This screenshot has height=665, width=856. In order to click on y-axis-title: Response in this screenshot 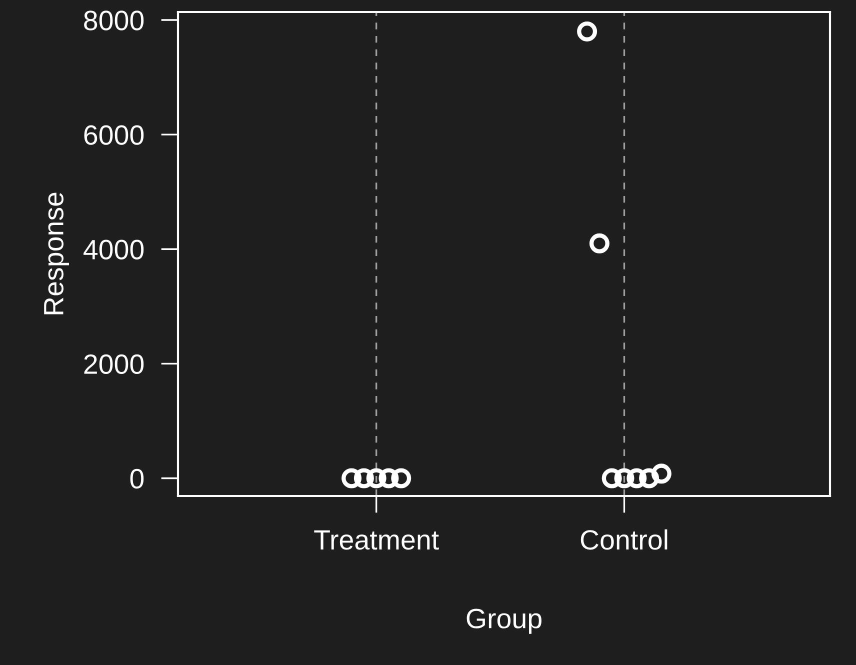, I will do `click(56, 253)`.